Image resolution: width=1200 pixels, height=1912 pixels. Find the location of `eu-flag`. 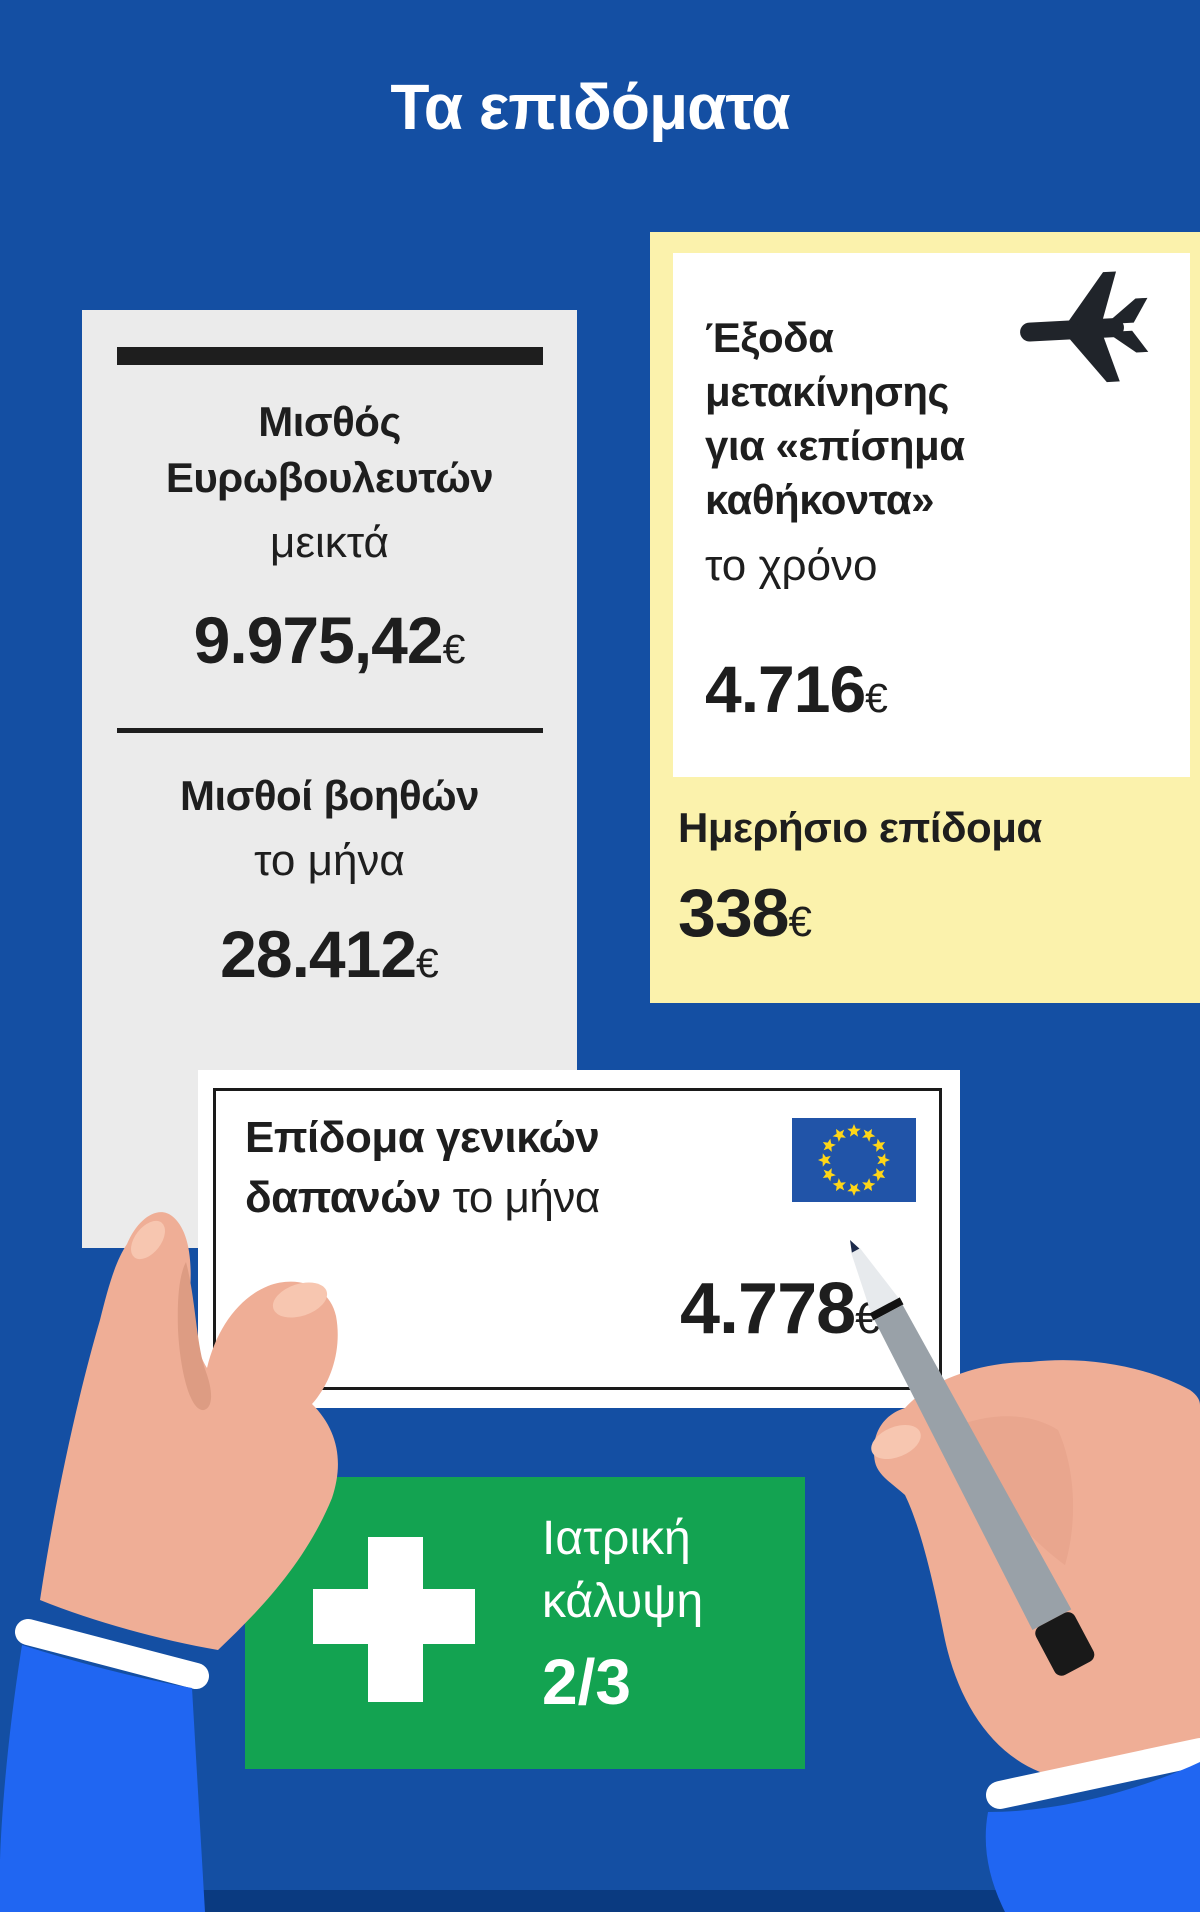

eu-flag is located at coordinates (854, 1160).